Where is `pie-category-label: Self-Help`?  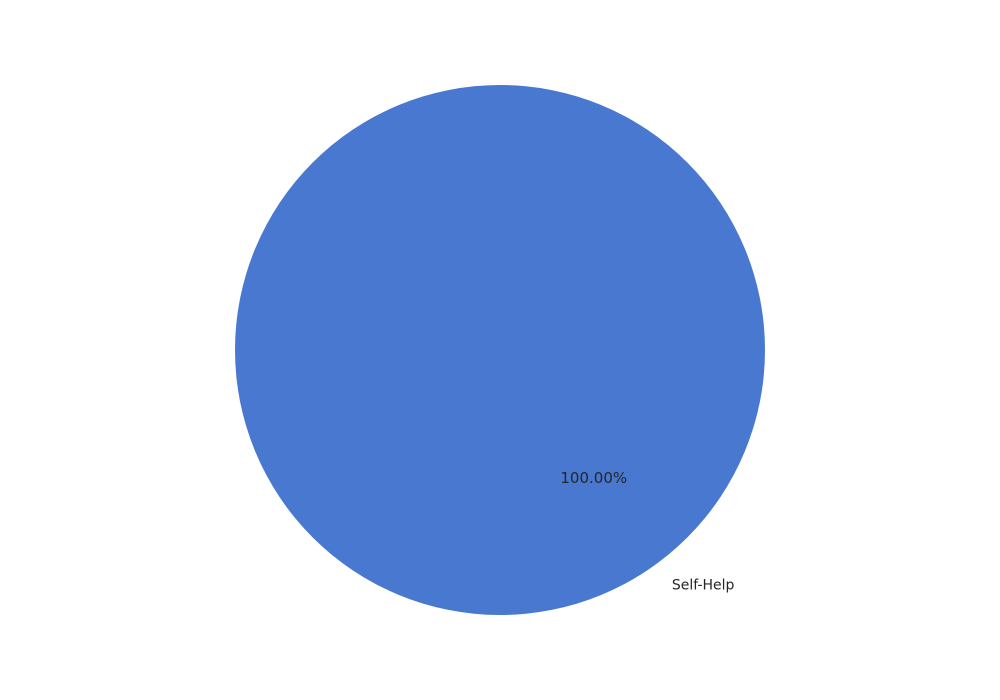 pie-category-label: Self-Help is located at coordinates (703, 585).